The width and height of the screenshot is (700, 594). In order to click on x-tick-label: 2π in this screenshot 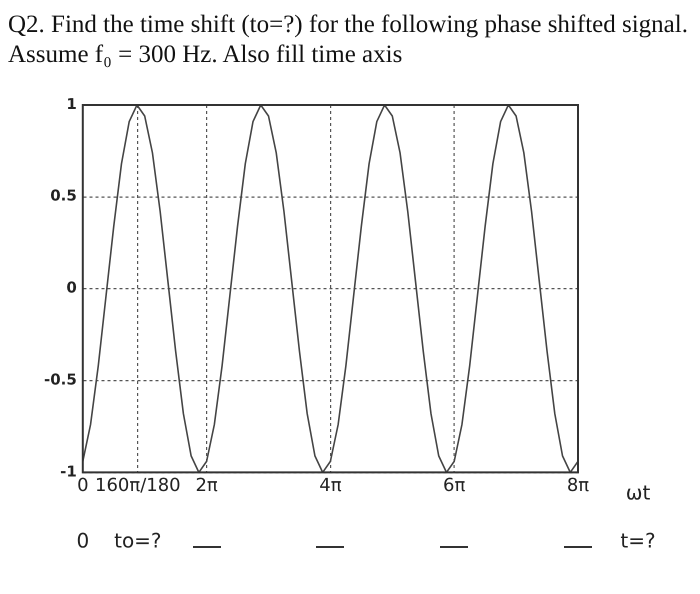, I will do `click(206, 485)`.